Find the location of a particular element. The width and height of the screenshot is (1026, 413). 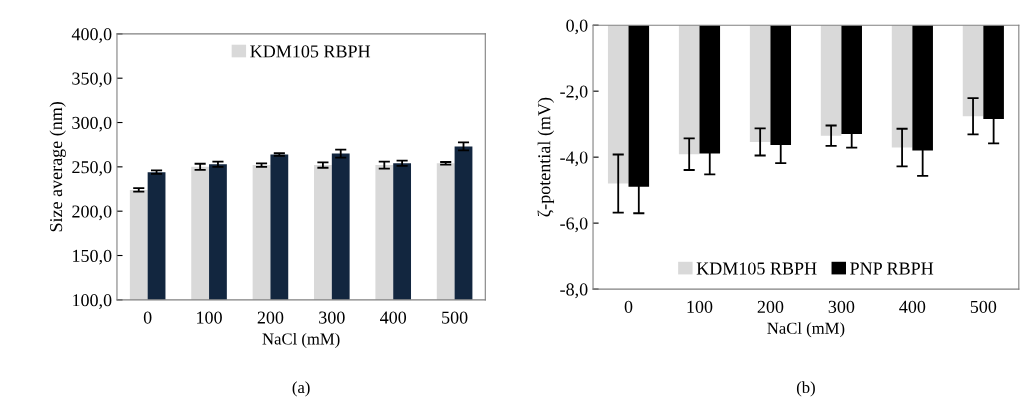

y-tick-label: 0,0 is located at coordinates (577, 27).